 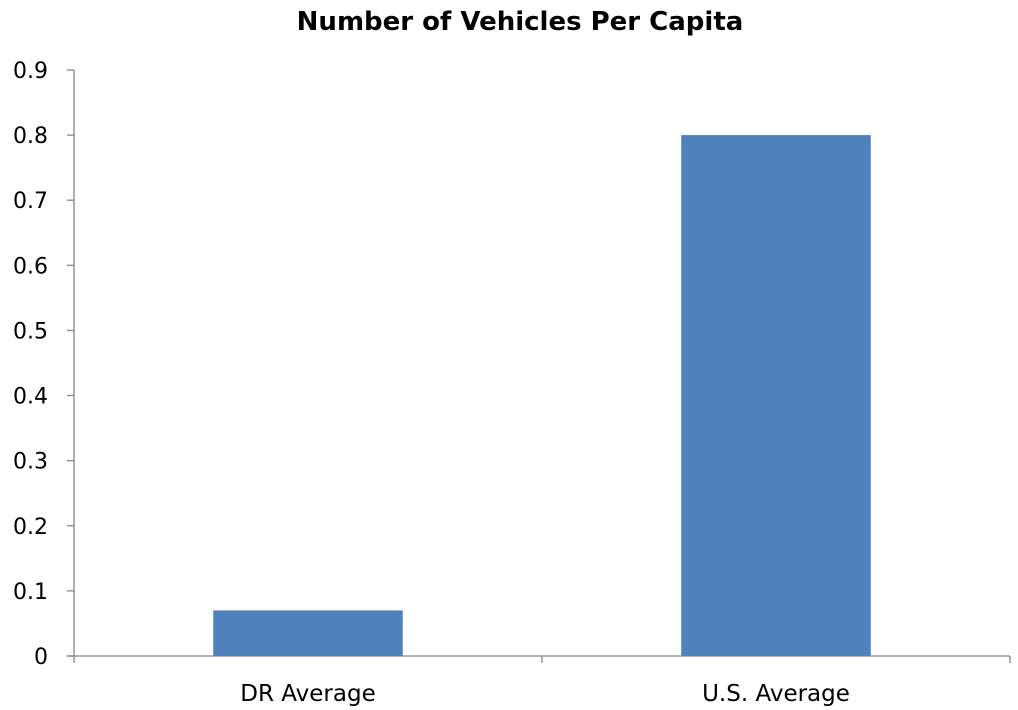 What do you see at coordinates (30, 331) in the screenshot?
I see `y-tick-label: 0.5` at bounding box center [30, 331].